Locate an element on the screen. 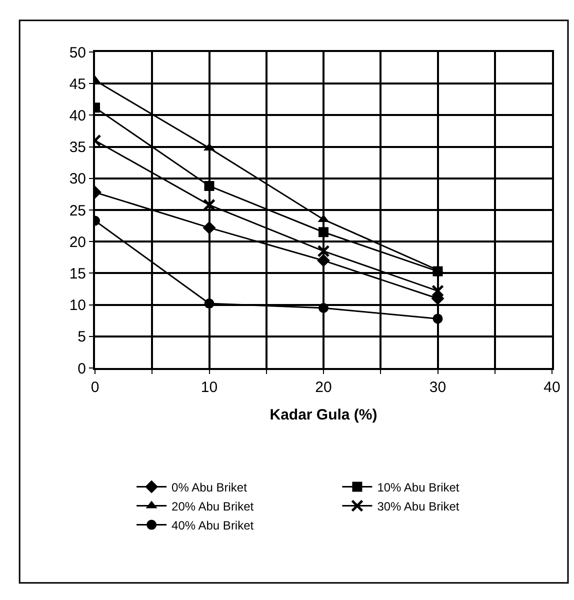  y-tick-label: 25 is located at coordinates (77, 211).